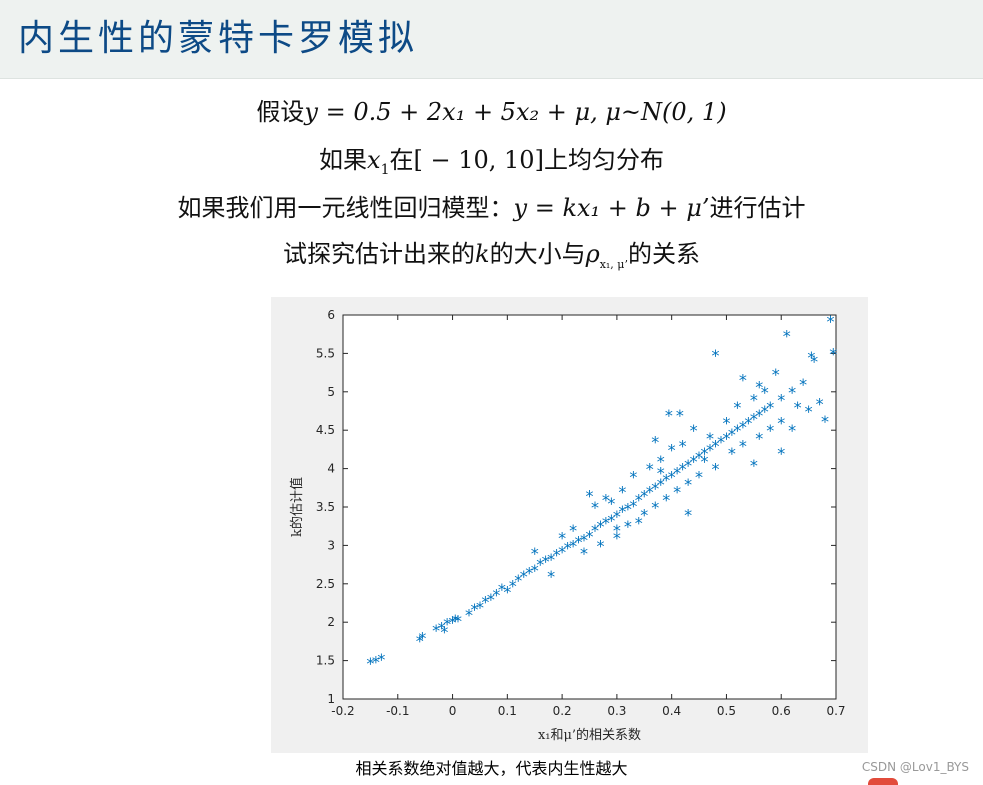 The height and width of the screenshot is (785, 983). I want to click on x-tick-label: -0.2, so click(342, 711).